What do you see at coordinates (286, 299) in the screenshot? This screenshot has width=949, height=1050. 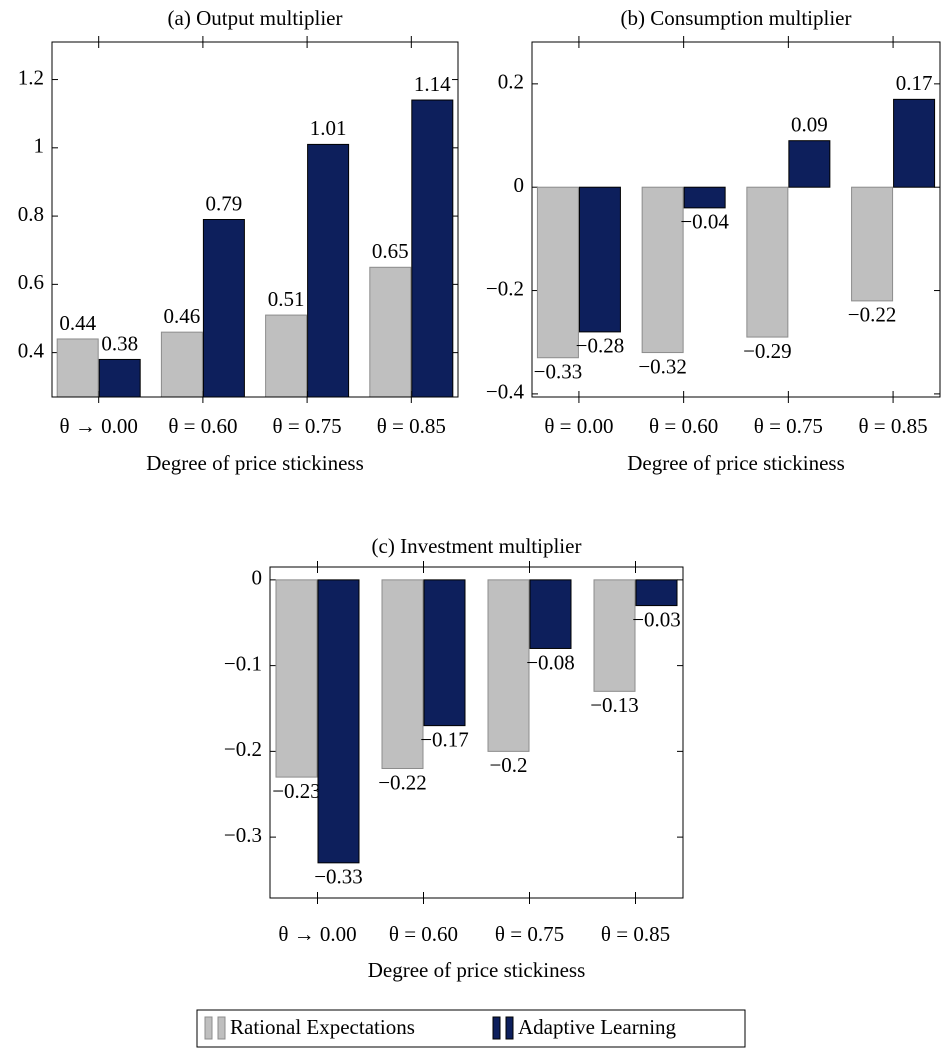 I see `value-label: 0.51` at bounding box center [286, 299].